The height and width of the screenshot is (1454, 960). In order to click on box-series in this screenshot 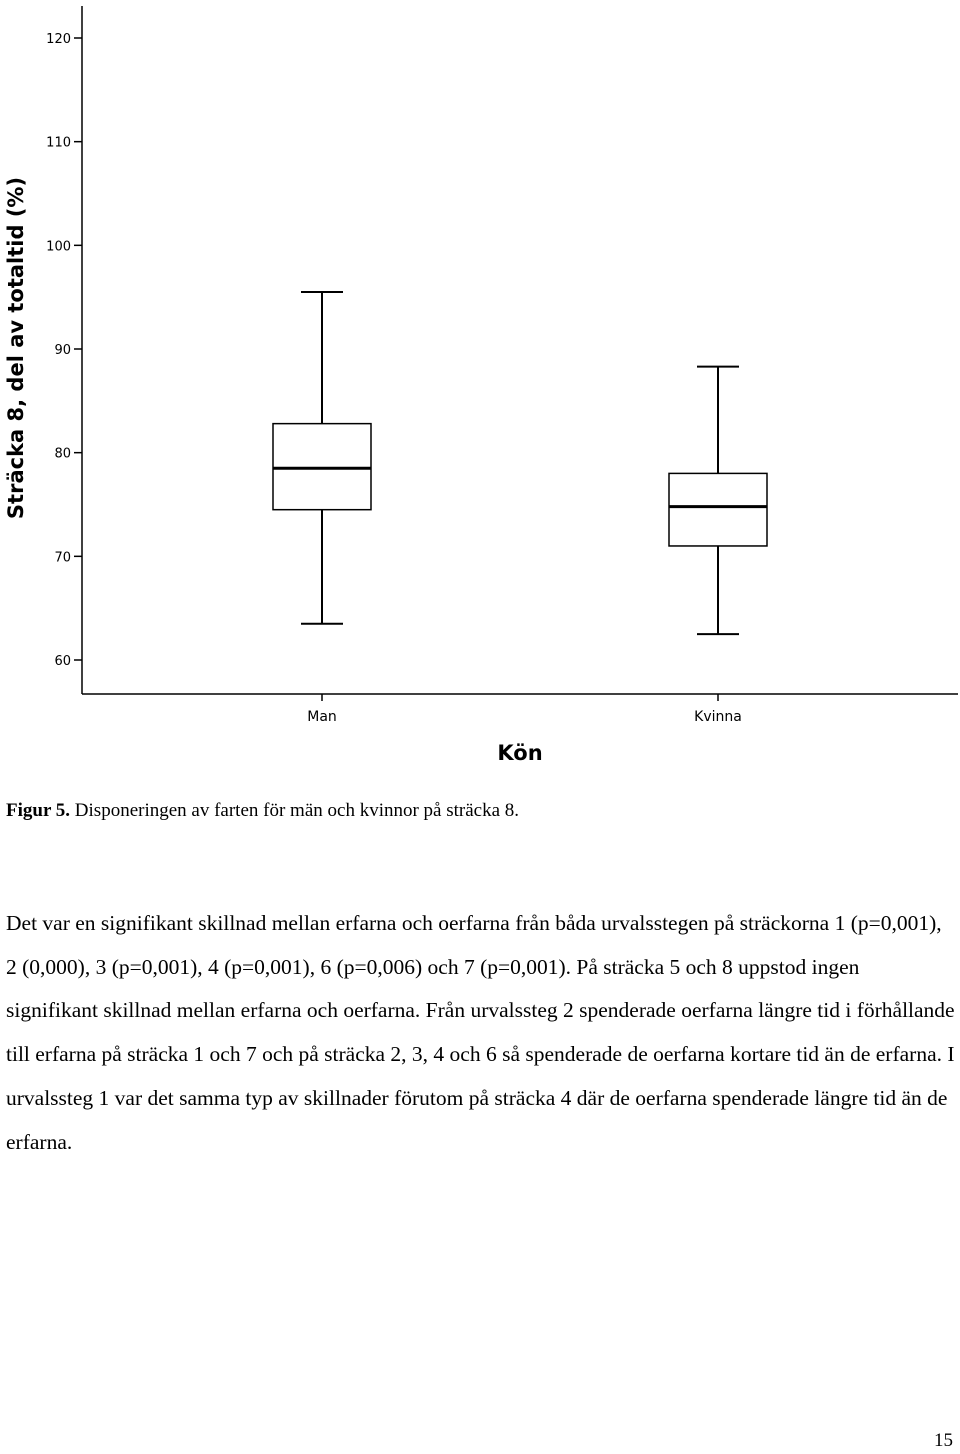, I will do `click(520, 463)`.